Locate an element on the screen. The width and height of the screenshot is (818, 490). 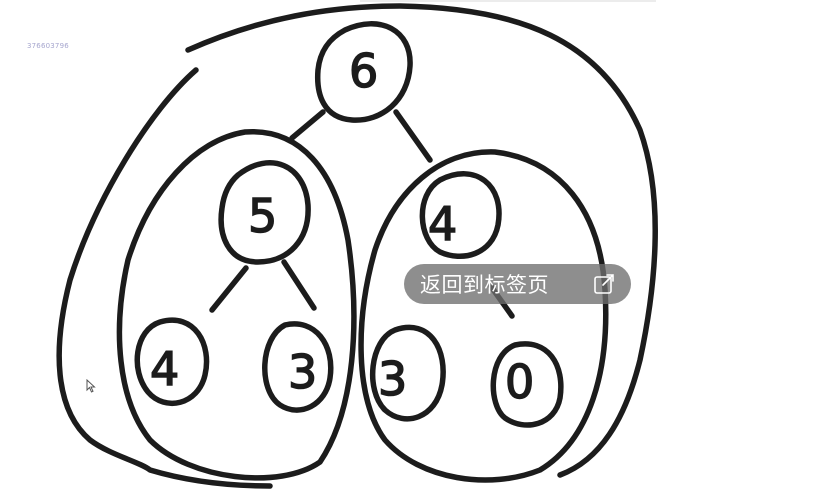
left-right-circle is located at coordinates (298, 367).